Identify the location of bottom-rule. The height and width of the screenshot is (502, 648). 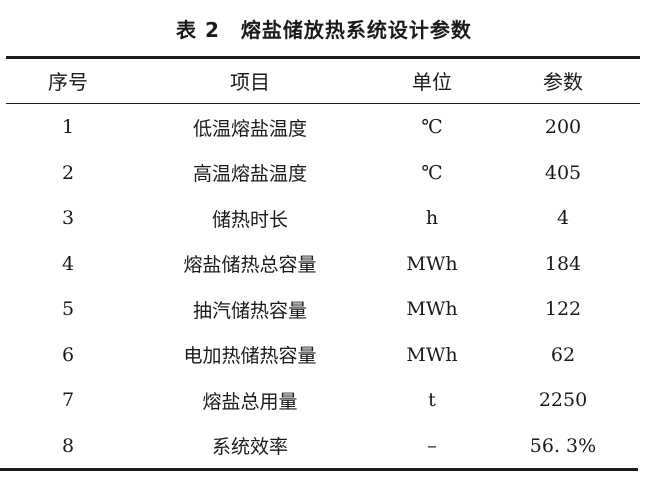
(319, 469).